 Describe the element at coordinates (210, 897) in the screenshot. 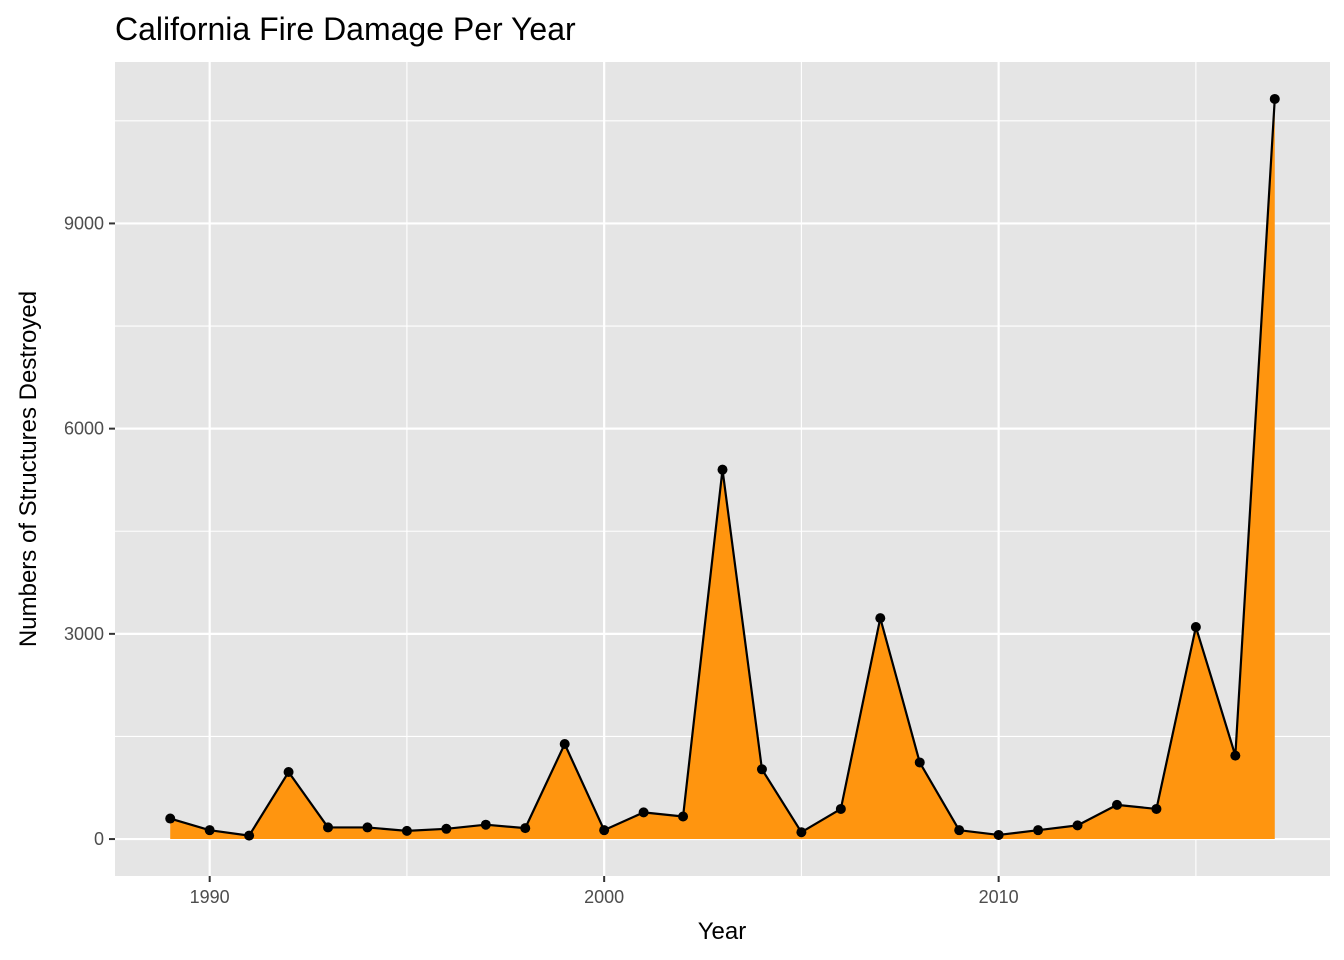

I see `x-tick-label-1990: 1990` at that location.